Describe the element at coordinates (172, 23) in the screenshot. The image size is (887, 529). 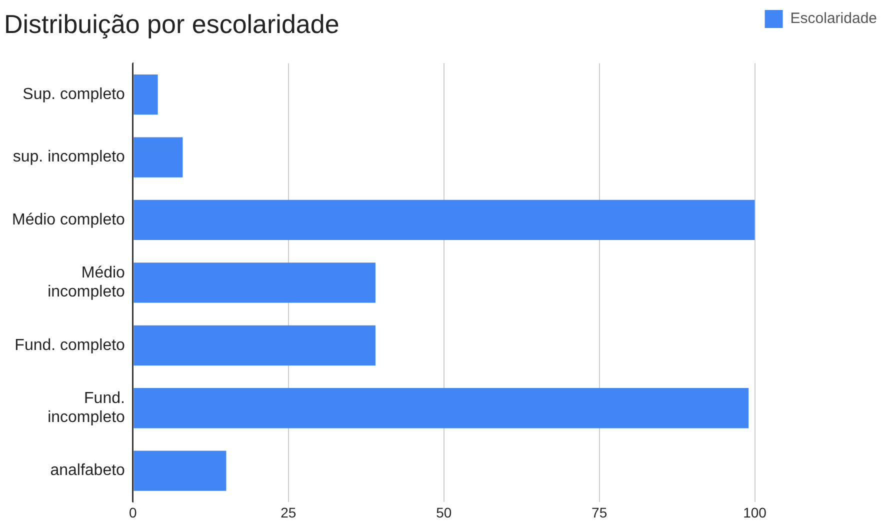
I see `chart-title: Distribuição por escolaridade` at that location.